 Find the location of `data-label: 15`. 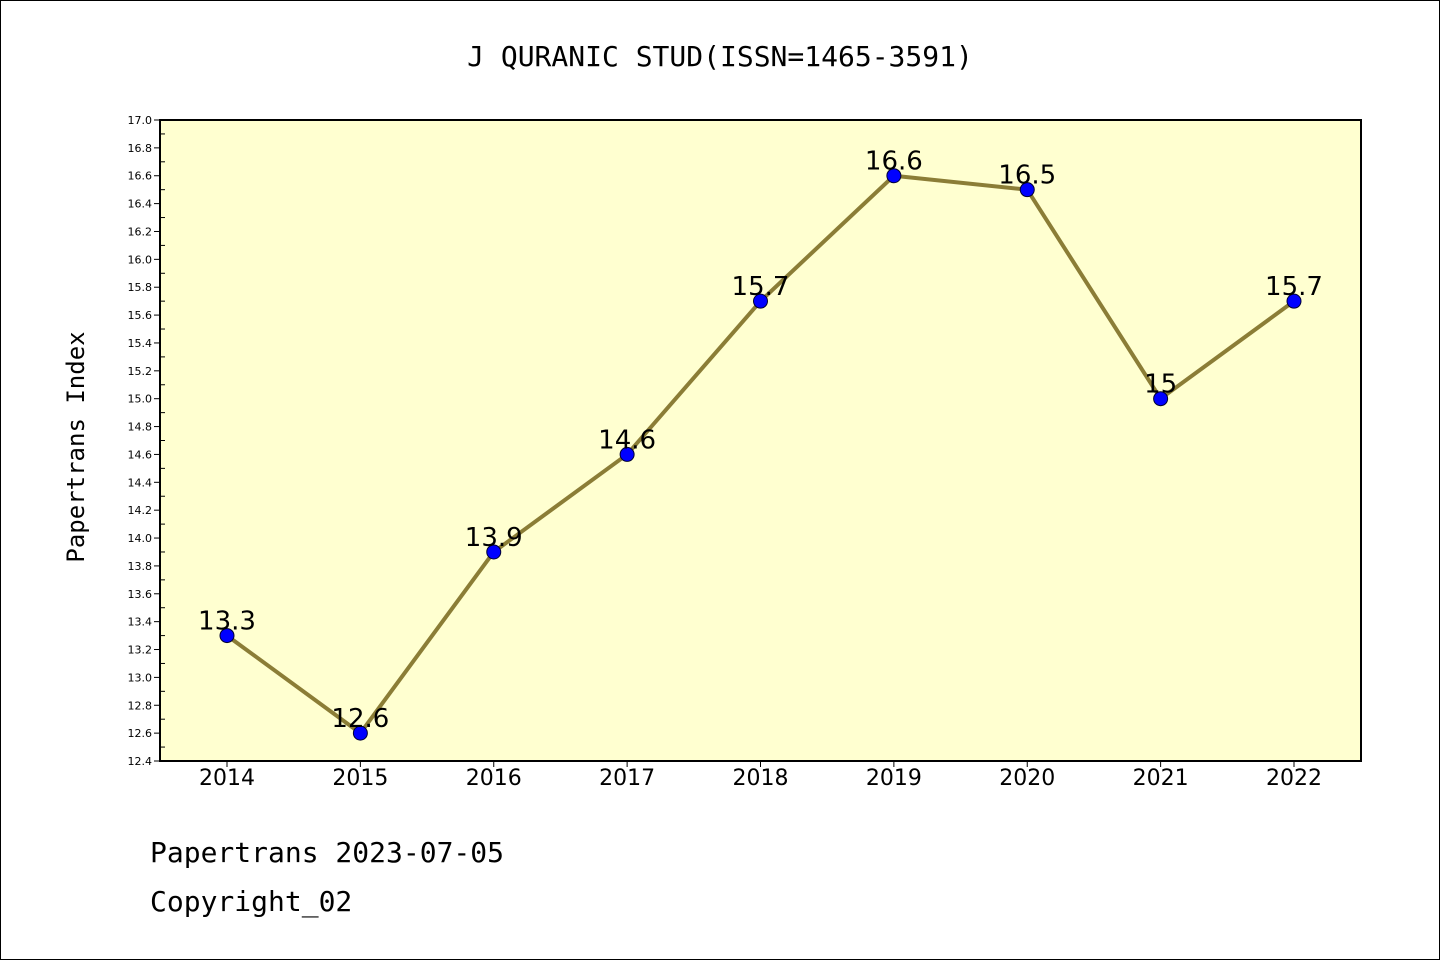

data-label: 15 is located at coordinates (1160, 385).